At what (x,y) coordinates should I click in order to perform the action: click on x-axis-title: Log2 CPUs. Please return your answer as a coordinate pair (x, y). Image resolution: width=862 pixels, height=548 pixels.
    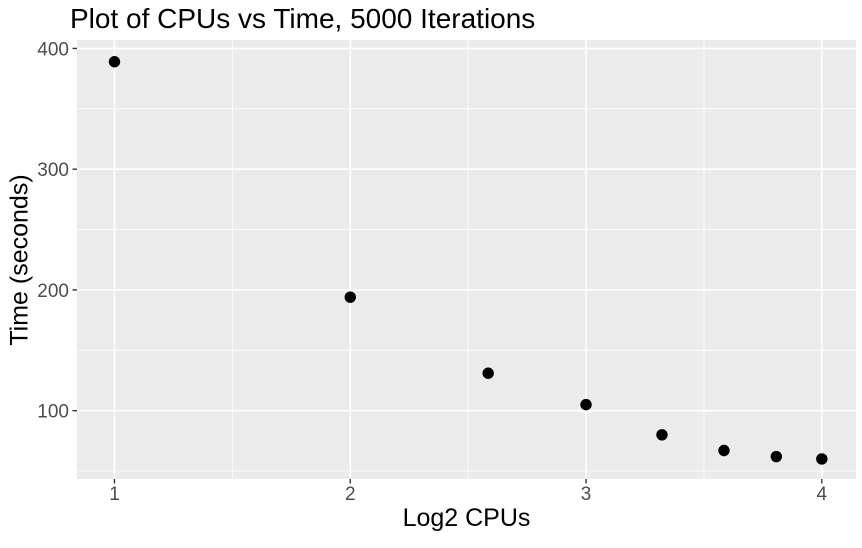
    Looking at the image, I should click on (466, 518).